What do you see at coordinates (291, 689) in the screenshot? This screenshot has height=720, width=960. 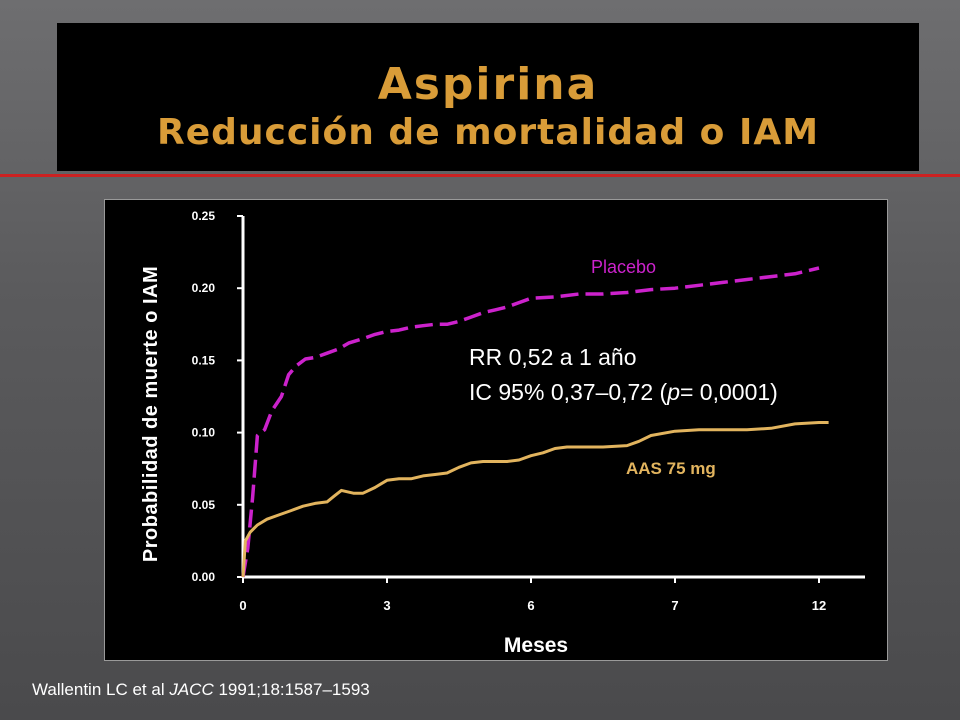 I see `citation-details: 1991;18:1587–1593` at bounding box center [291, 689].